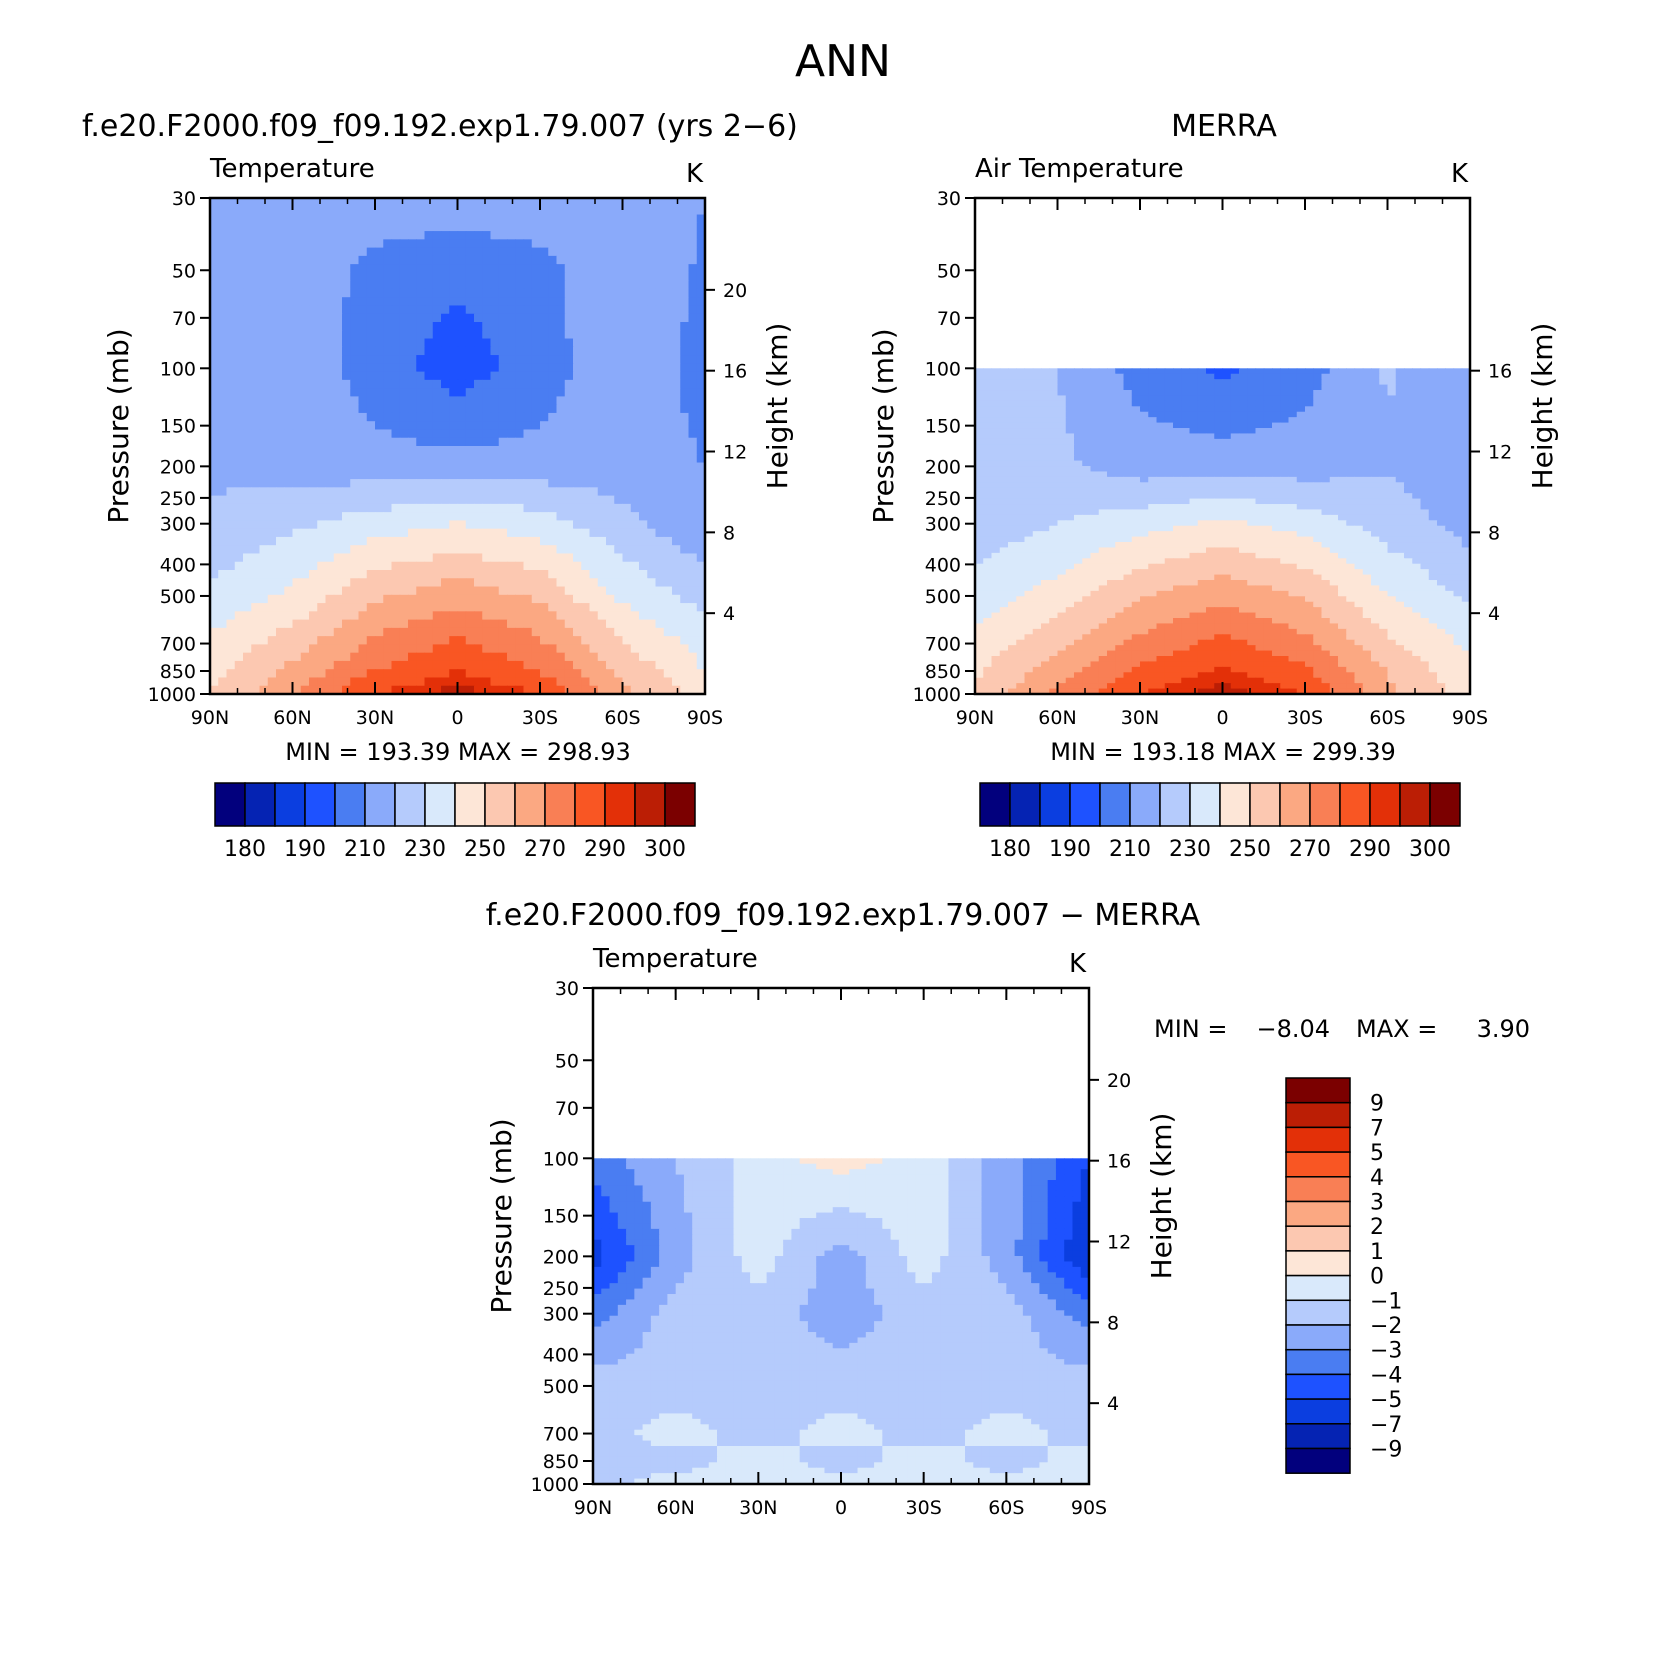 The width and height of the screenshot is (1663, 1666). Describe the element at coordinates (695, 174) in the screenshot. I see `panel1-units: K` at that location.